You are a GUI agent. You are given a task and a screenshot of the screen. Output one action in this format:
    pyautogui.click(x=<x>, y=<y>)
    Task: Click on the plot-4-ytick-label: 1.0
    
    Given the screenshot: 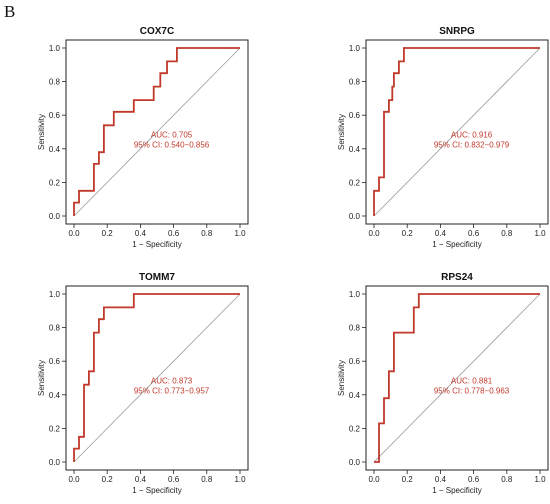 What is the action you would take?
    pyautogui.click(x=355, y=294)
    